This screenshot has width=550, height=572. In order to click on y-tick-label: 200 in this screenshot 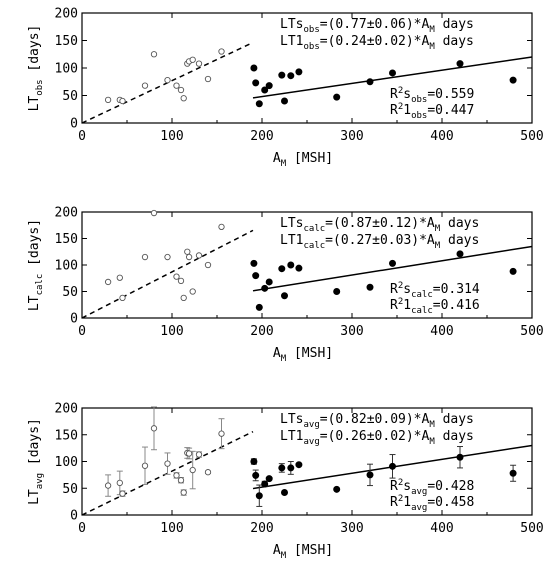, I will do `click(66, 213)`.